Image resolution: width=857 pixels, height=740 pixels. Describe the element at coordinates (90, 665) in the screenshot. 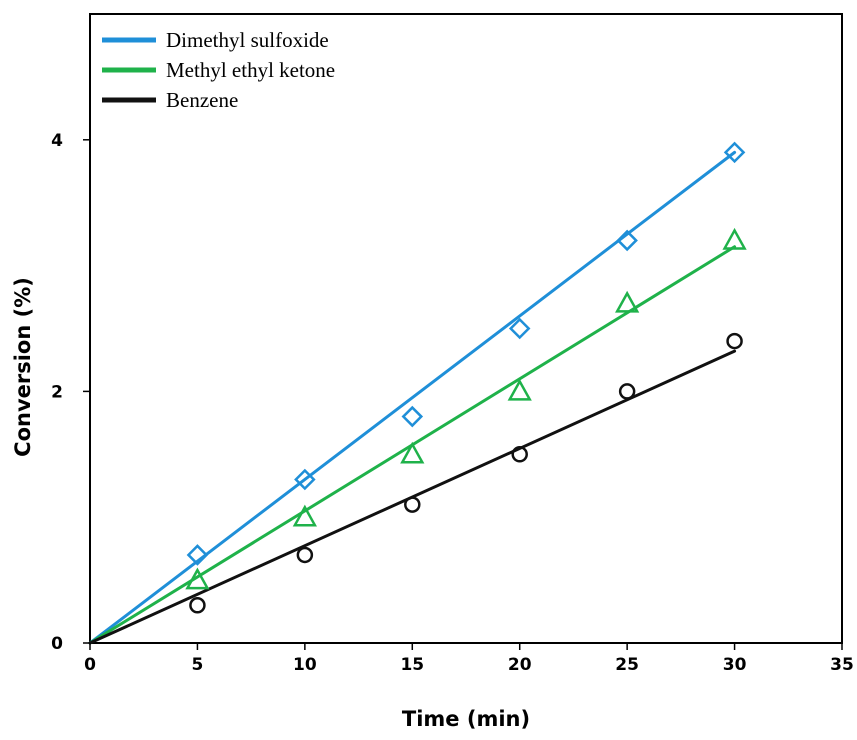

I see `x-tick-label: 0` at that location.